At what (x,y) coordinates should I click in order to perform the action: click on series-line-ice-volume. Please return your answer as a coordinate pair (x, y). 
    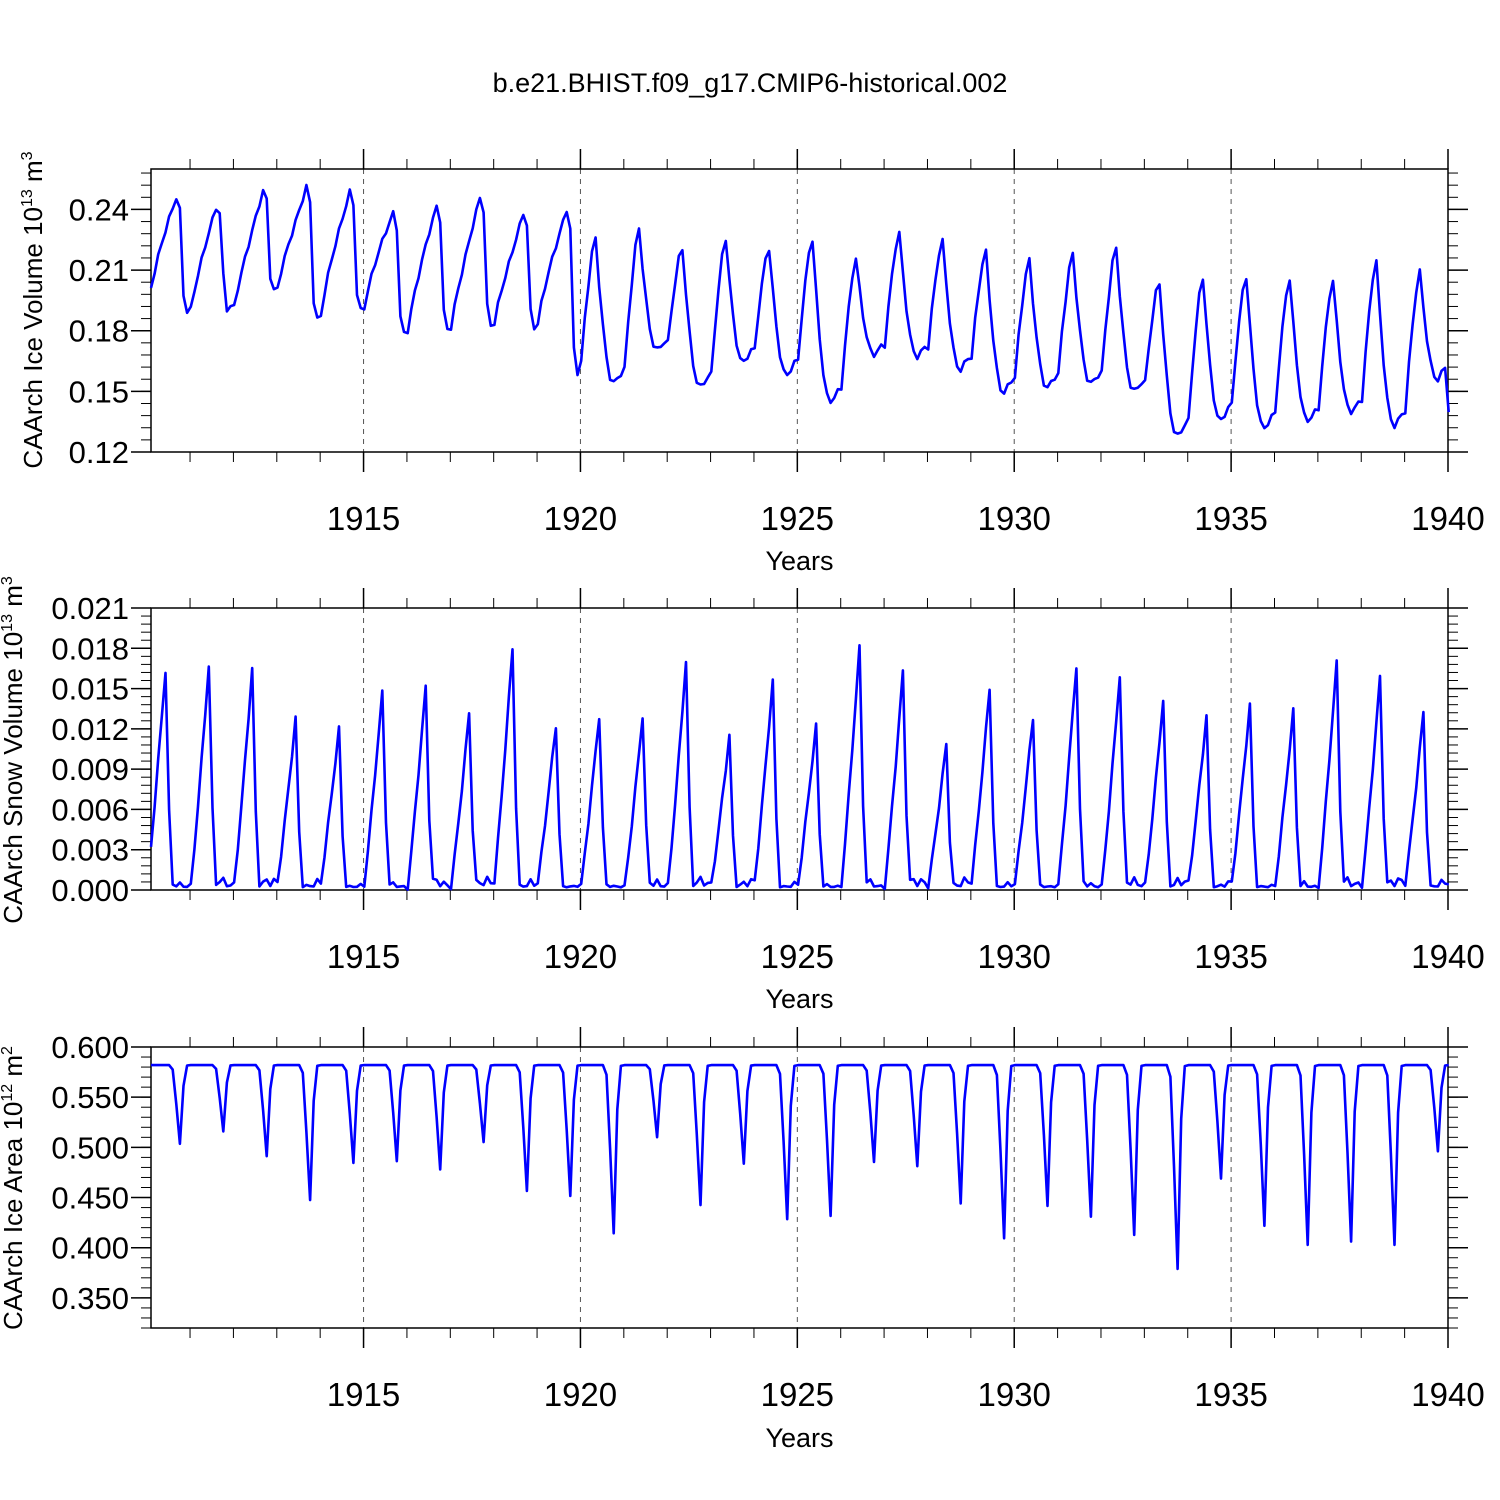
    Looking at the image, I should click on (799, 309).